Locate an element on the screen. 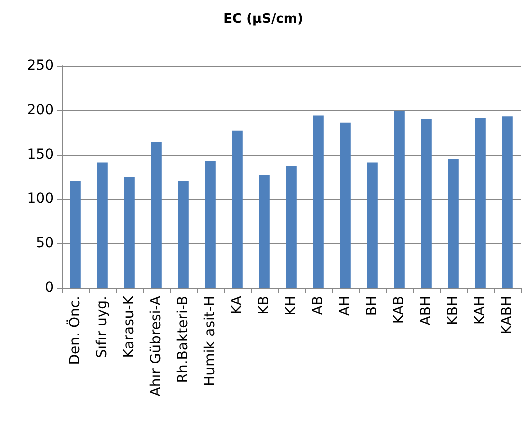 This screenshot has height=431, width=527. y-tick-label: 200 is located at coordinates (40, 110).